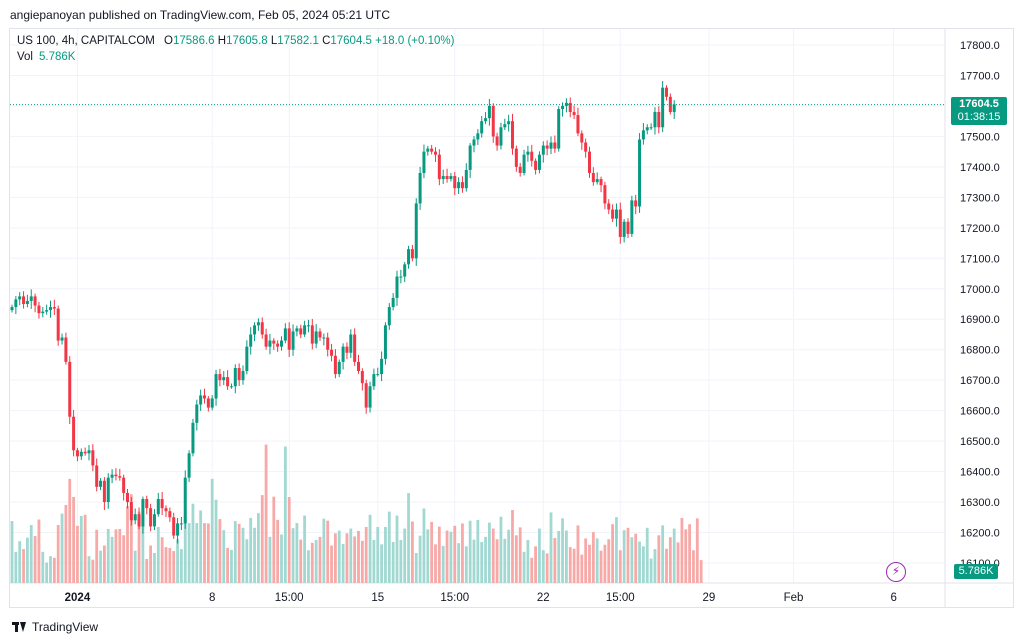  I want to click on symbol-label: US 100, 4h, CAPITALCOM, so click(86, 41).